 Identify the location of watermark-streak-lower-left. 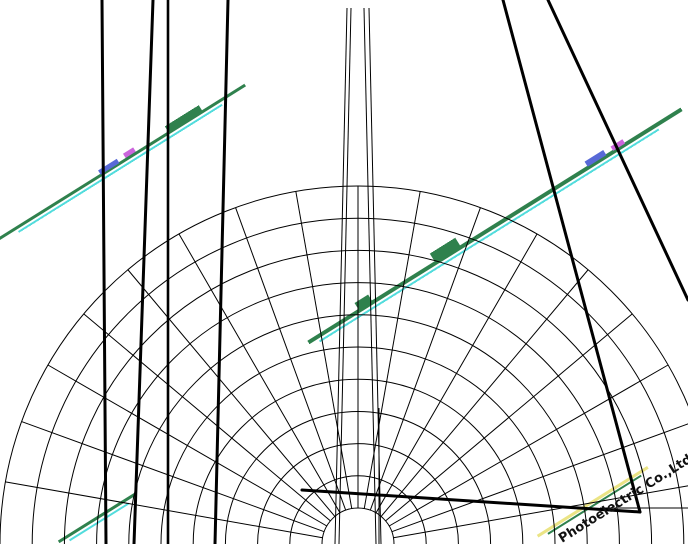
(96, 518).